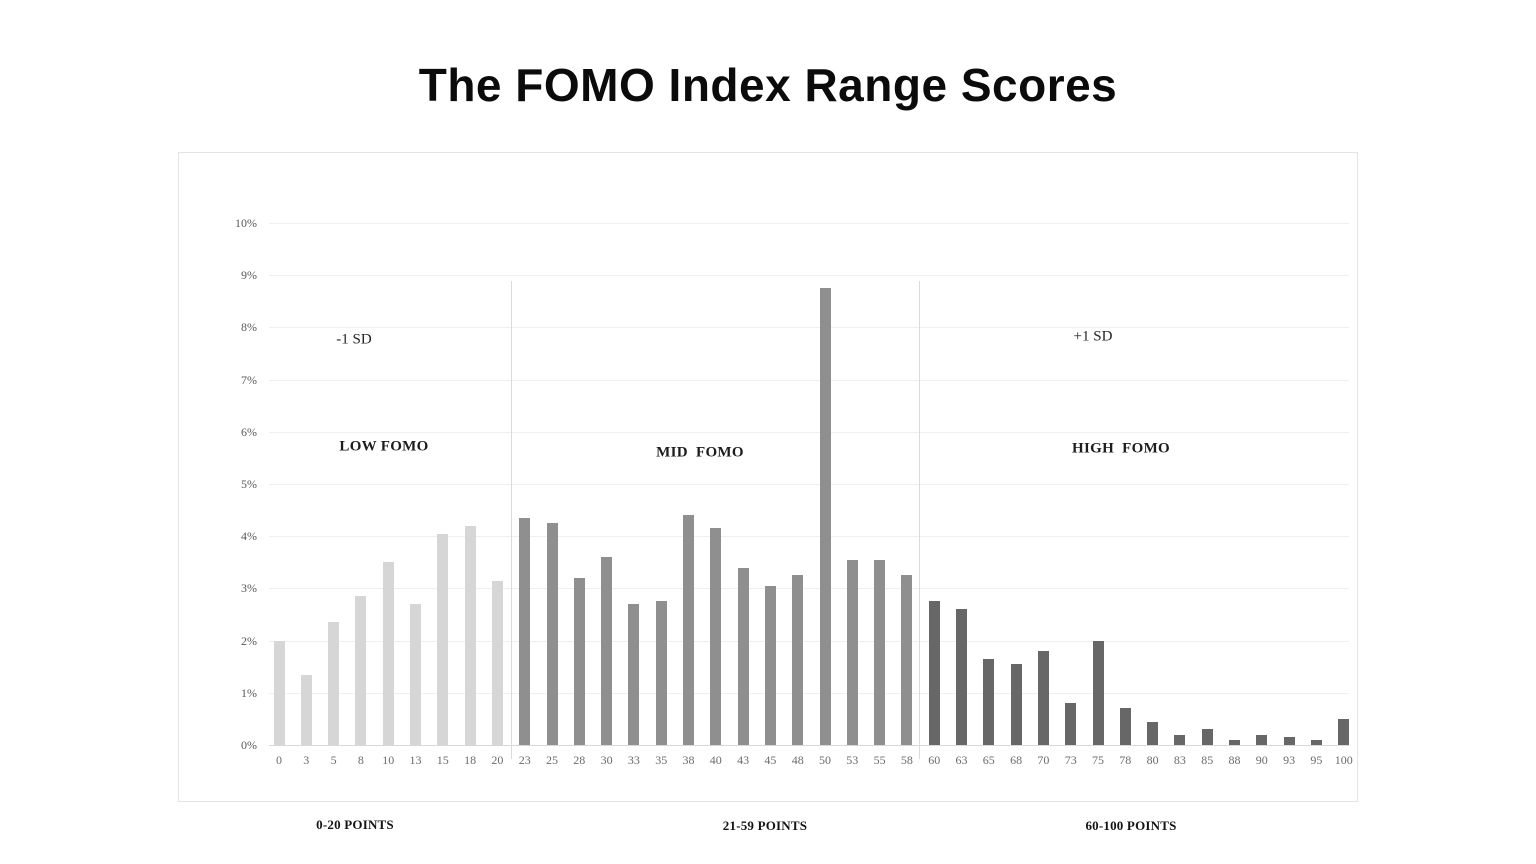  What do you see at coordinates (249, 588) in the screenshot?
I see `y-tick-label: 3%` at bounding box center [249, 588].